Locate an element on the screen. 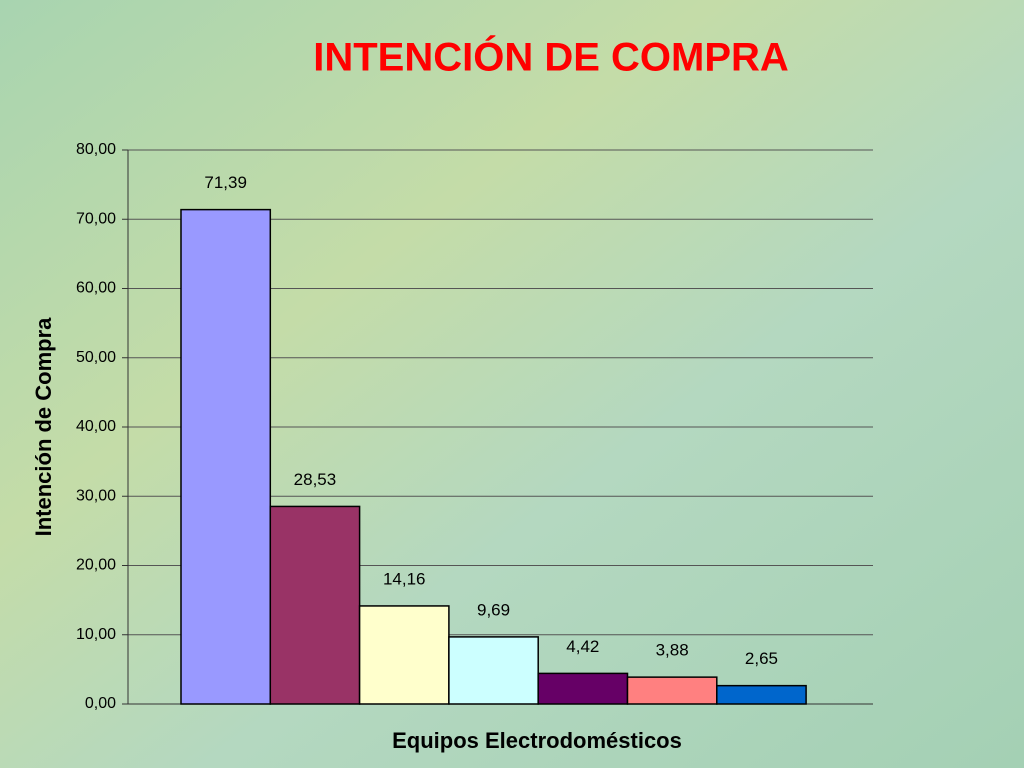 This screenshot has width=1024, height=768. chart-title: INTENCIÓN DE COMPRA is located at coordinates (551, 57).